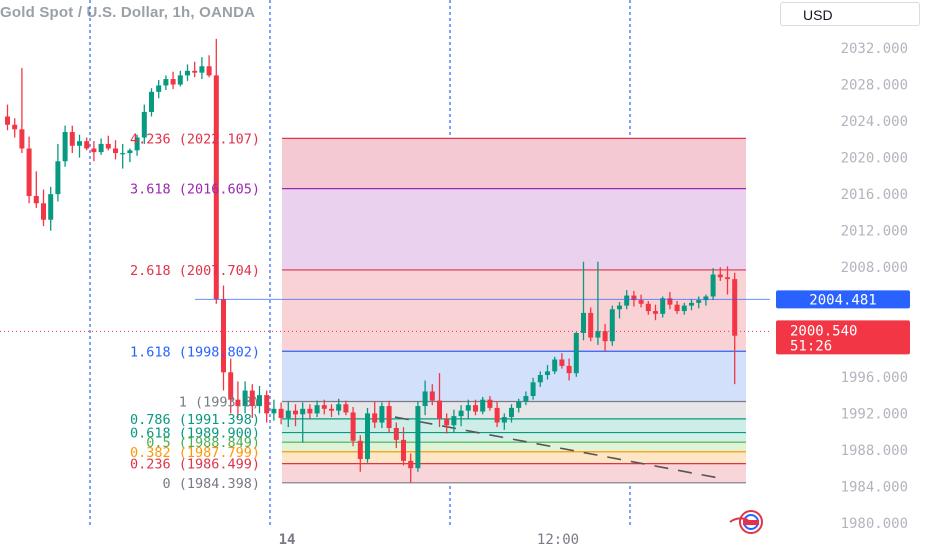 The image size is (932, 550). I want to click on last-price-badge, so click(843, 337).